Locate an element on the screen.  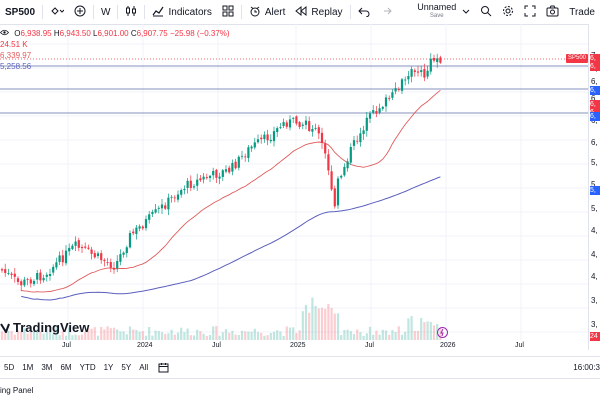
layout-save-status: Save is located at coordinates (436, 16).